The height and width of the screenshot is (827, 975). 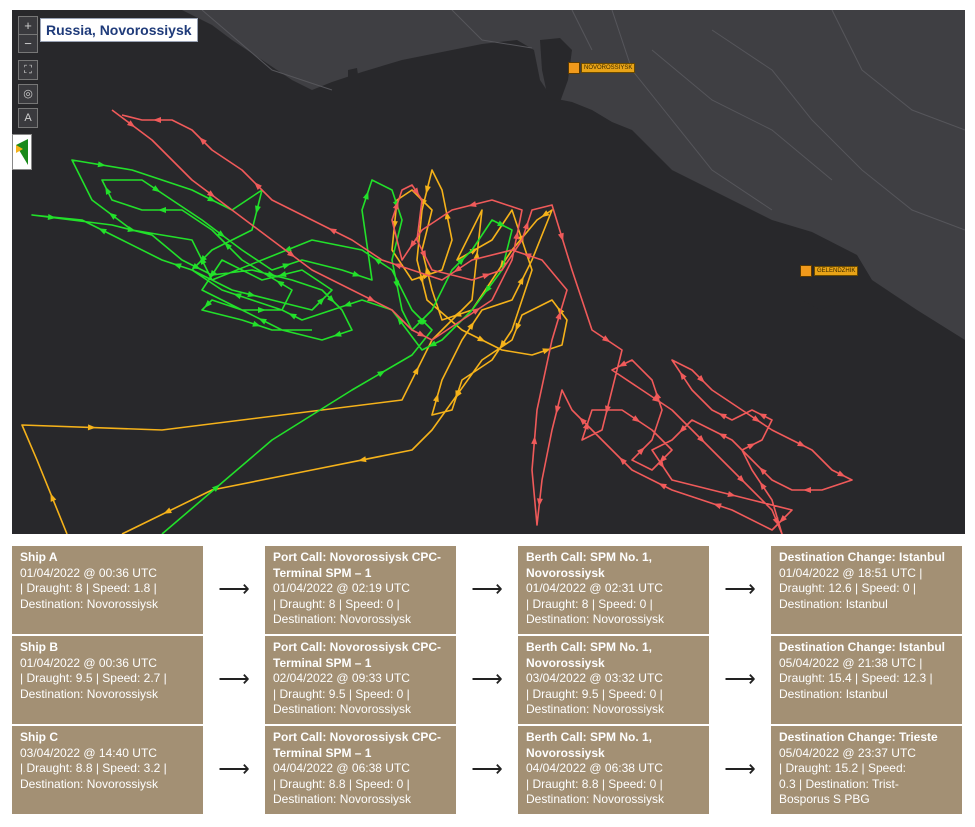 I want to click on port-marker-gelendzhik, so click(x=806, y=271).